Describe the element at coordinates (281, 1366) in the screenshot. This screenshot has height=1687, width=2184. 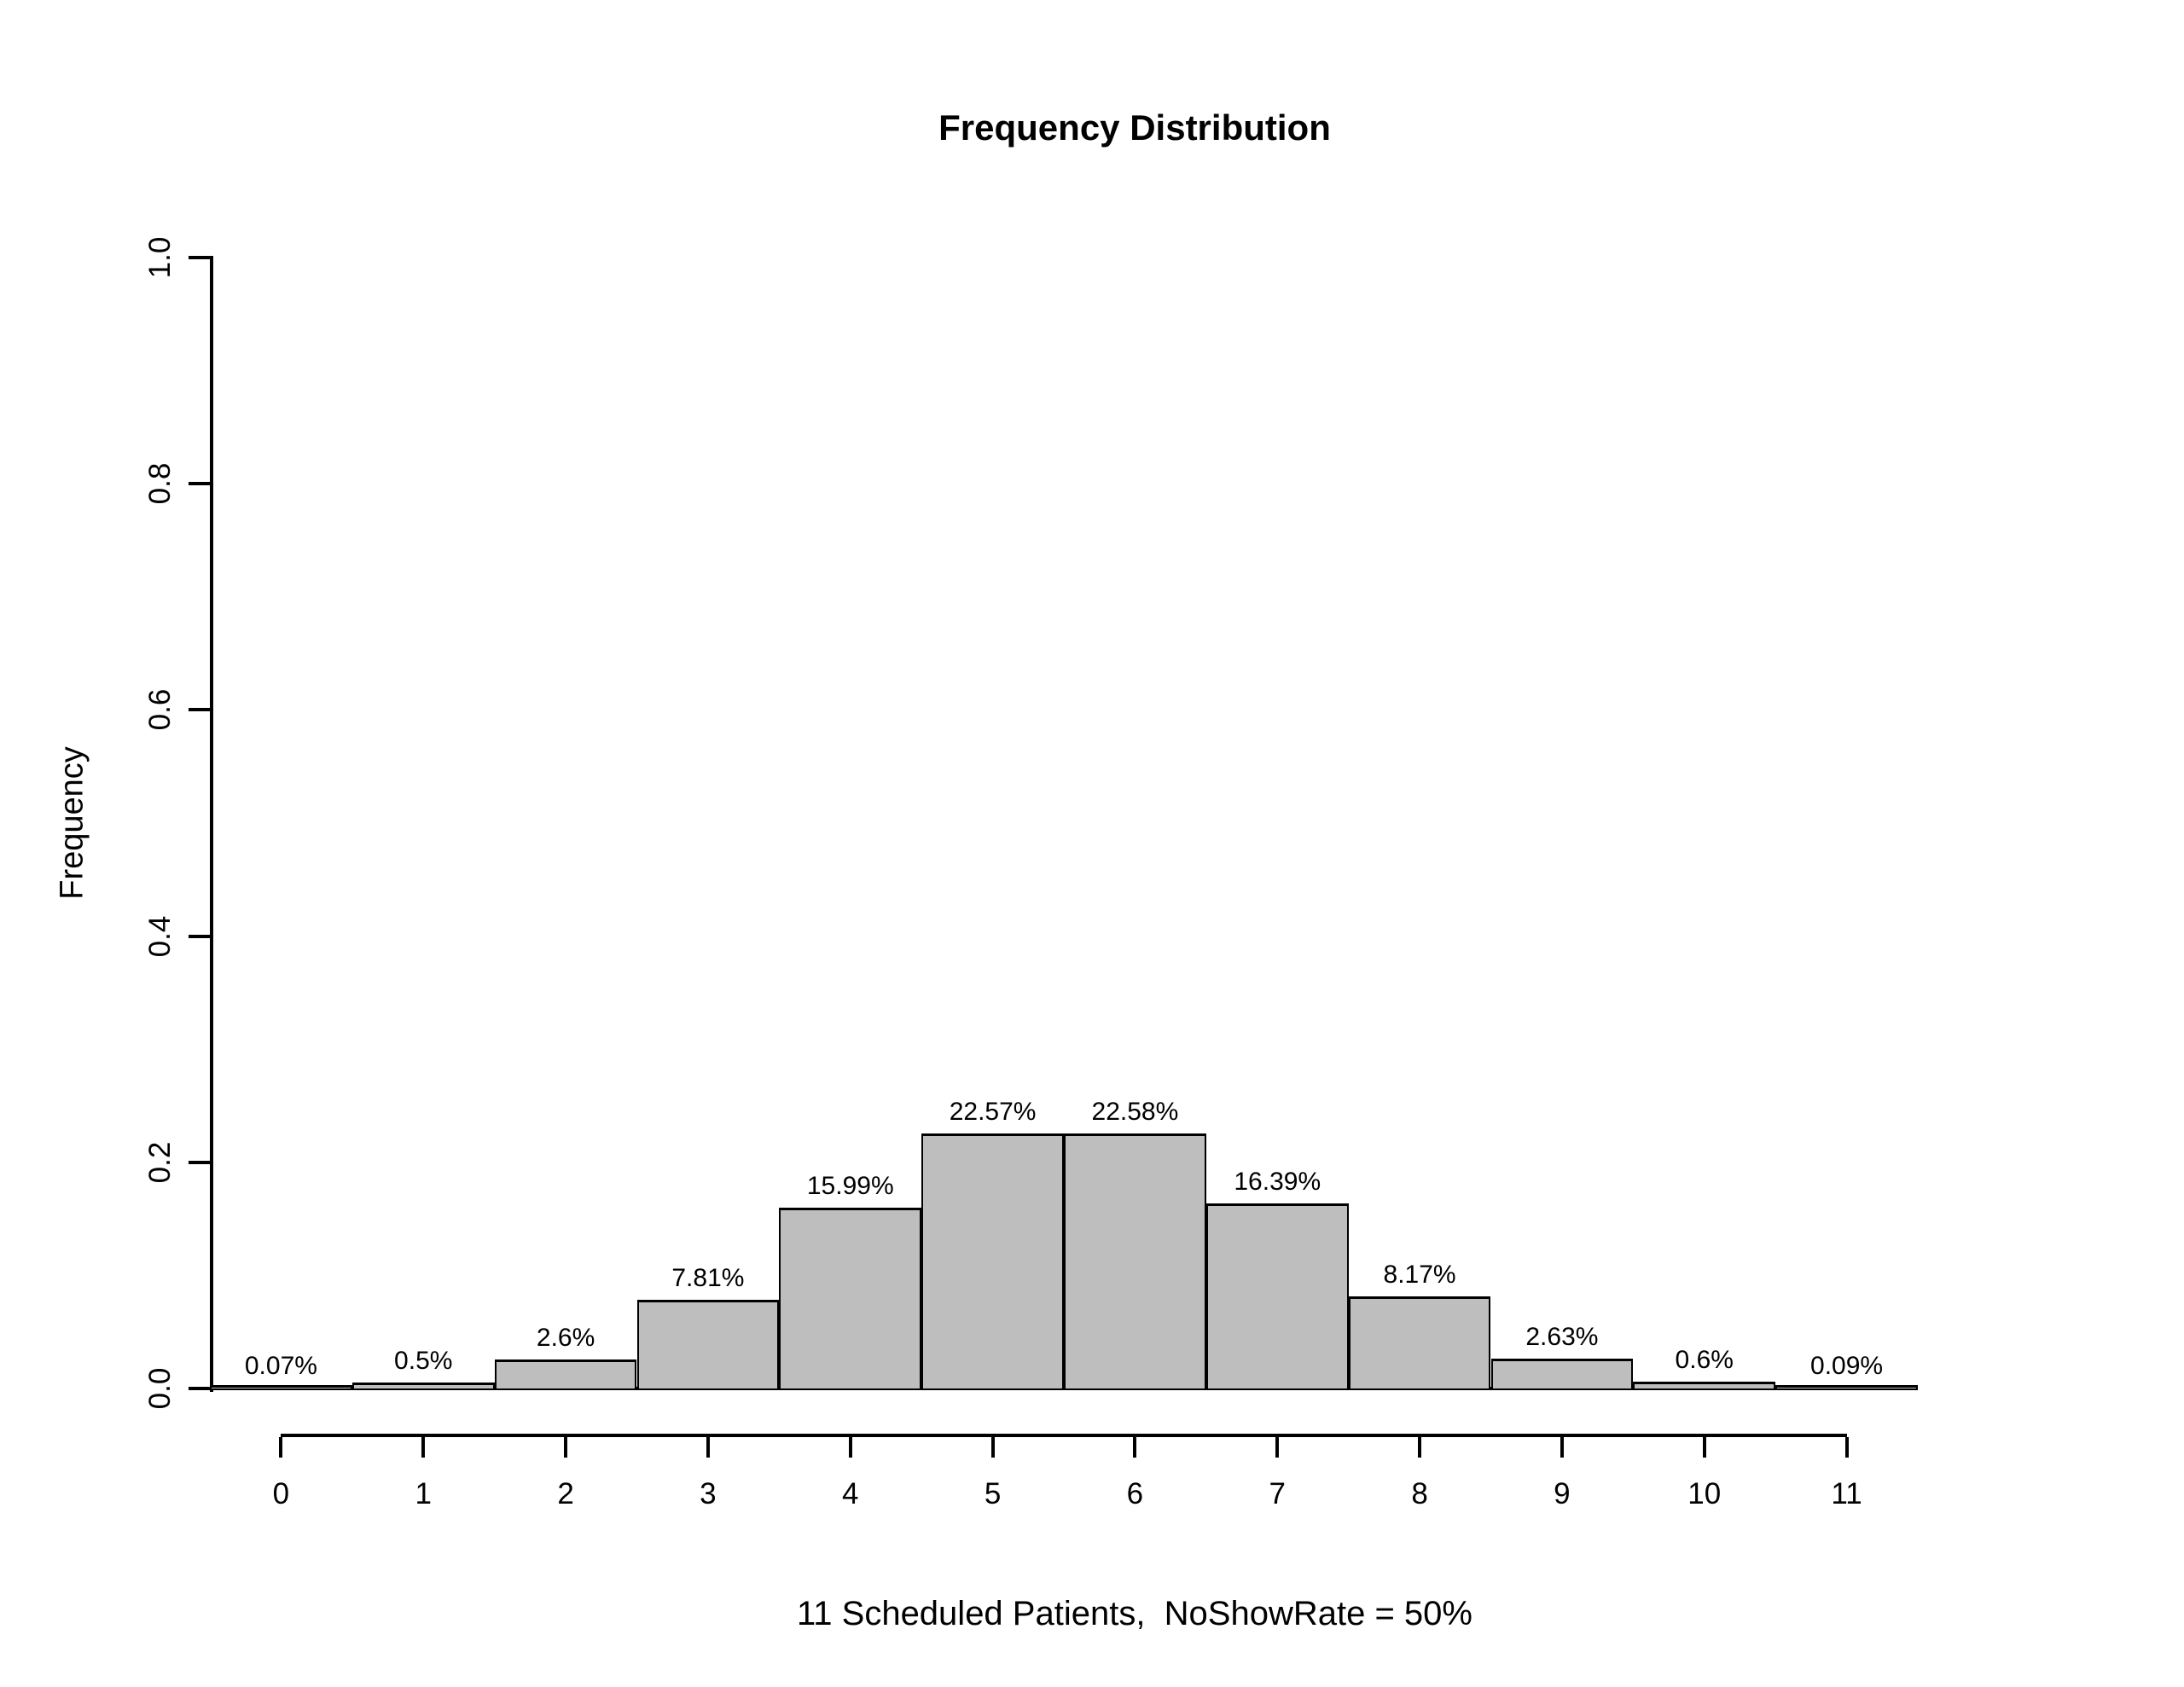
I see `bar-value-label: 0.07%` at that location.